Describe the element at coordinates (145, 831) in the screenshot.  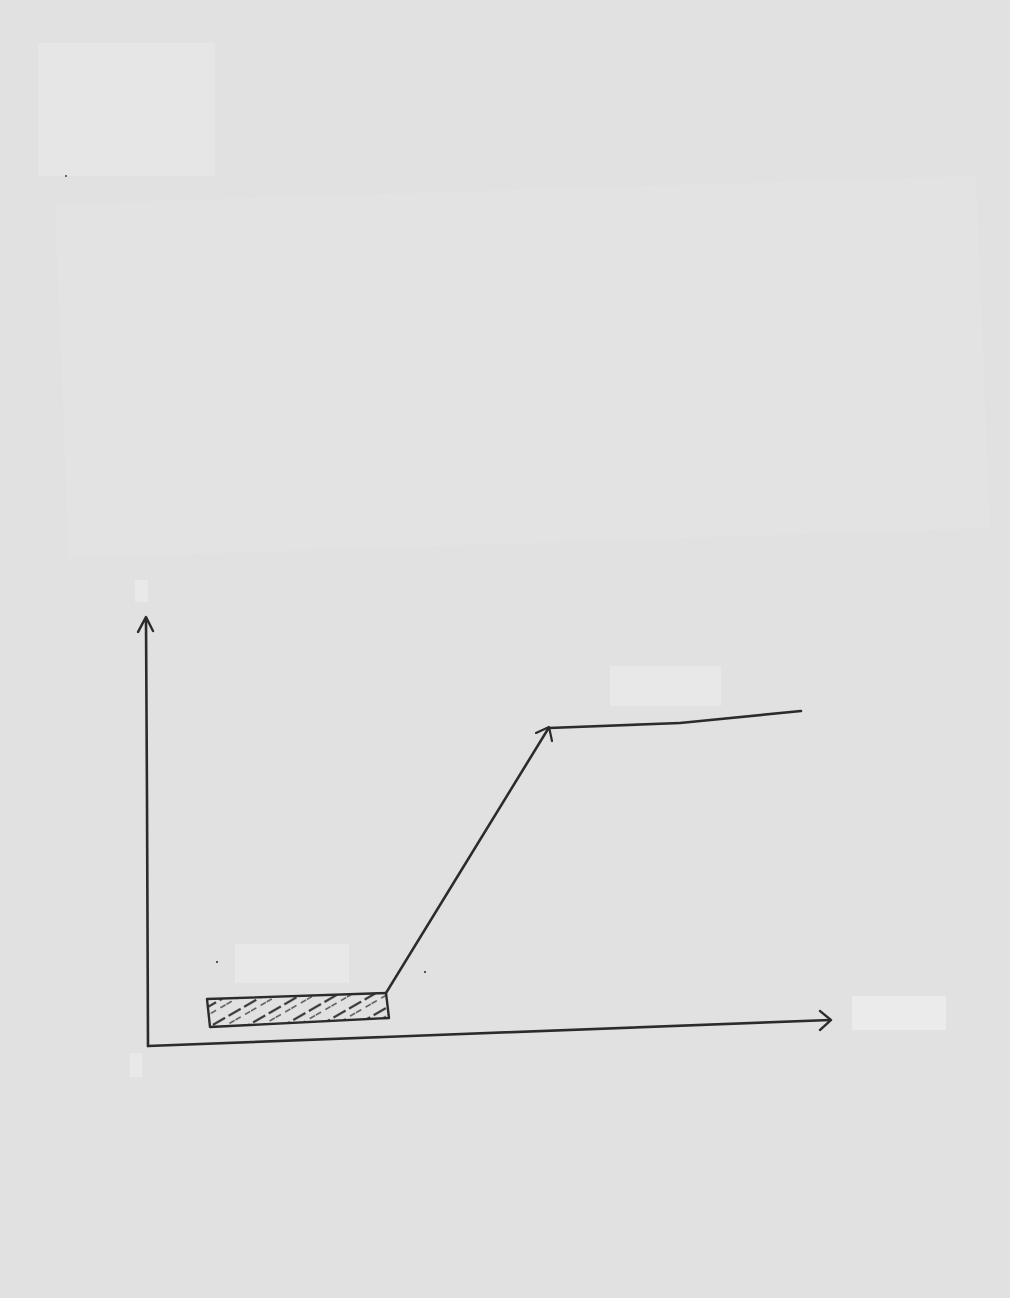
I see `y-axis` at that location.